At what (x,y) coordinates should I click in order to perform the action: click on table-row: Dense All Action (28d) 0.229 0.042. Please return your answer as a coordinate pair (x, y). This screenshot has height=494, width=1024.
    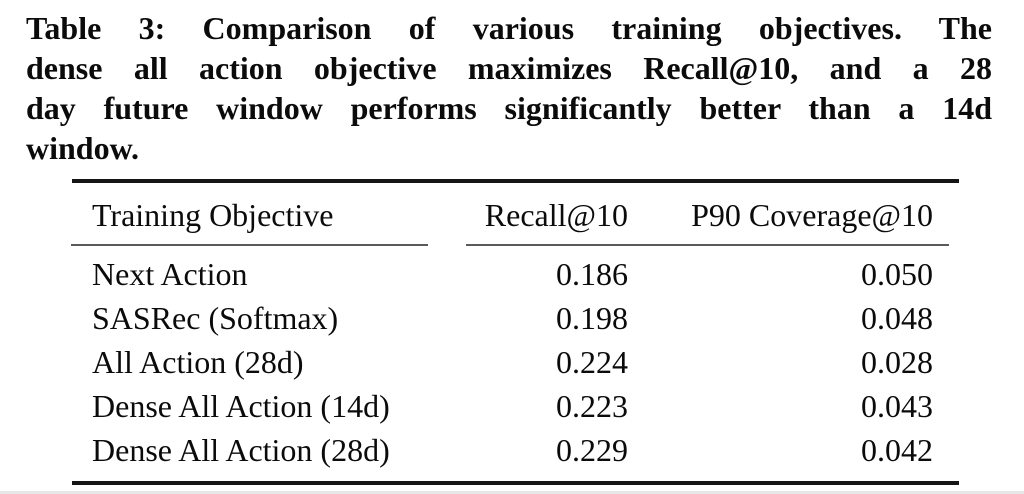
    Looking at the image, I should click on (515, 450).